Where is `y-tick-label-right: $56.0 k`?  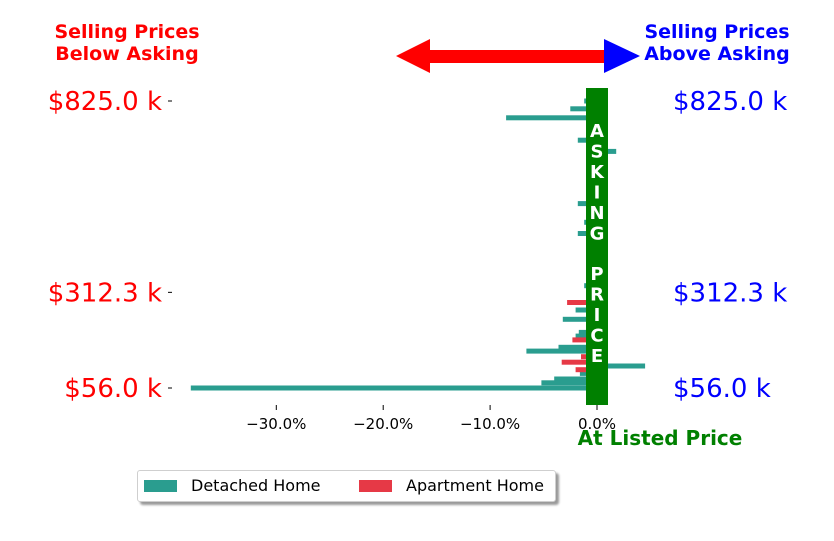
y-tick-label-right: $56.0 k is located at coordinates (722, 389).